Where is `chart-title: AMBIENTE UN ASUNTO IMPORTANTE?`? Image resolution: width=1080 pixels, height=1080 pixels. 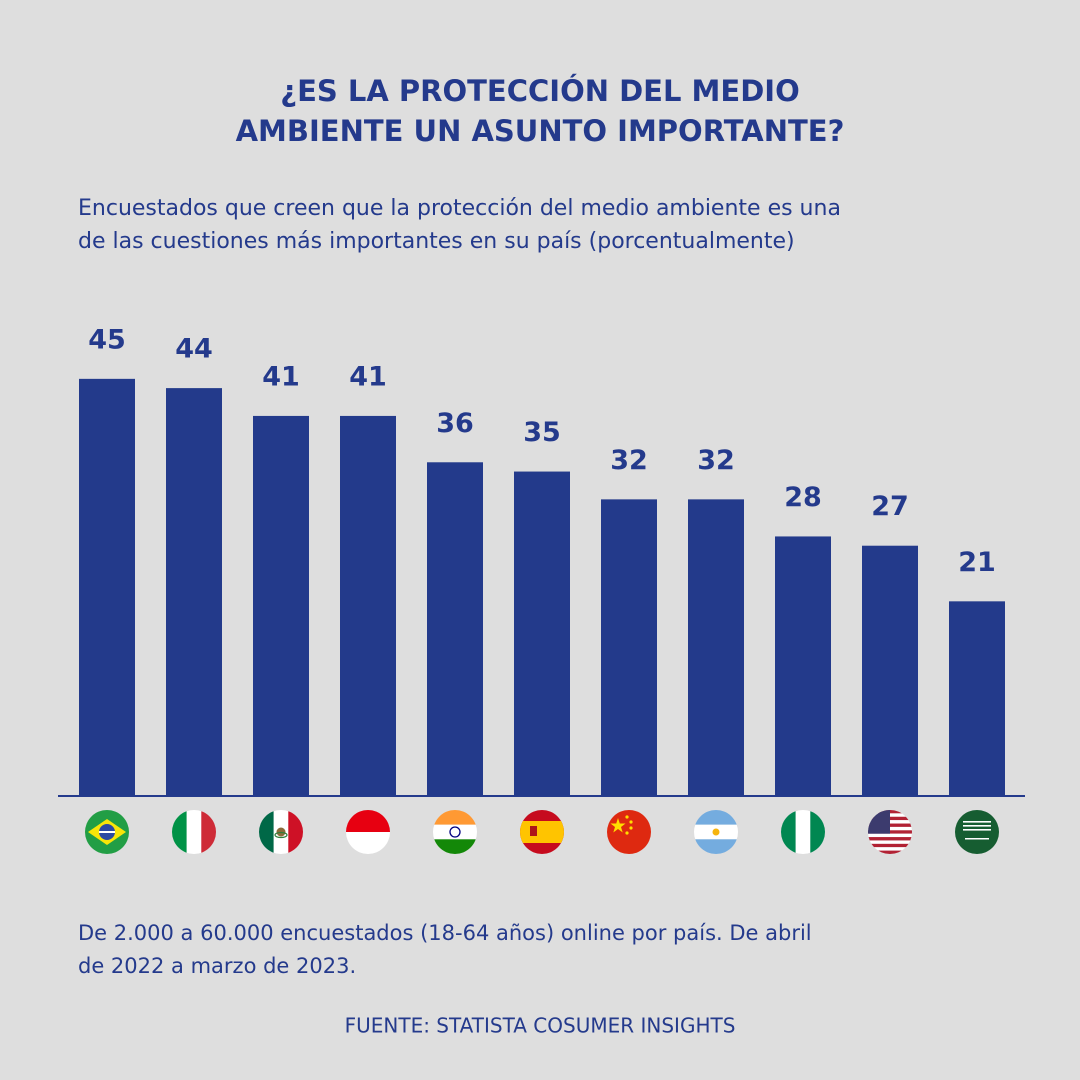
chart-title: AMBIENTE UN ASUNTO IMPORTANTE? is located at coordinates (540, 131).